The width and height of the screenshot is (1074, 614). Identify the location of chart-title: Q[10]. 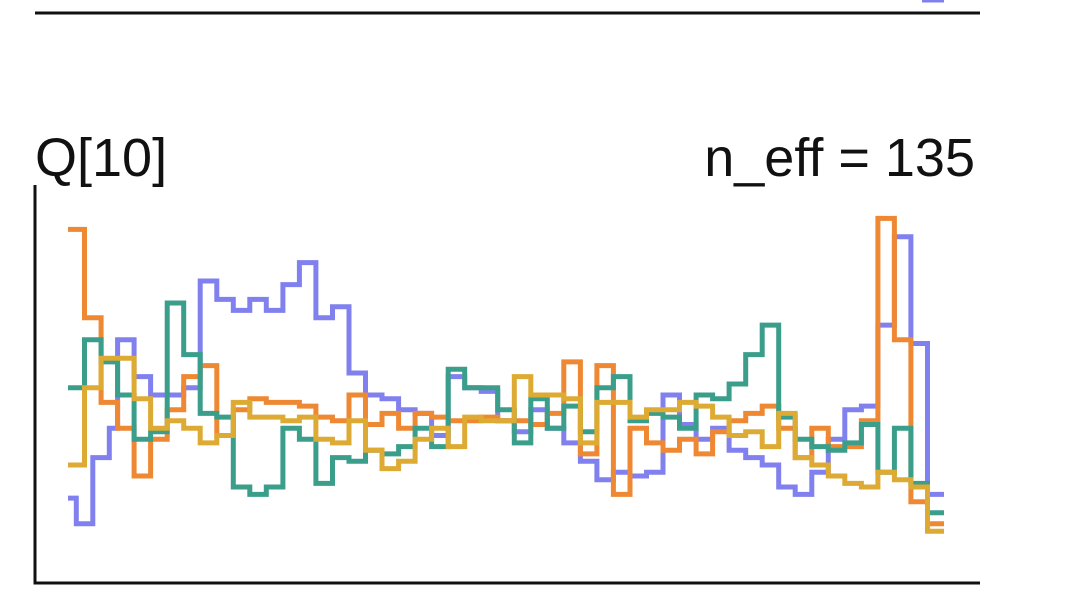
(101, 158).